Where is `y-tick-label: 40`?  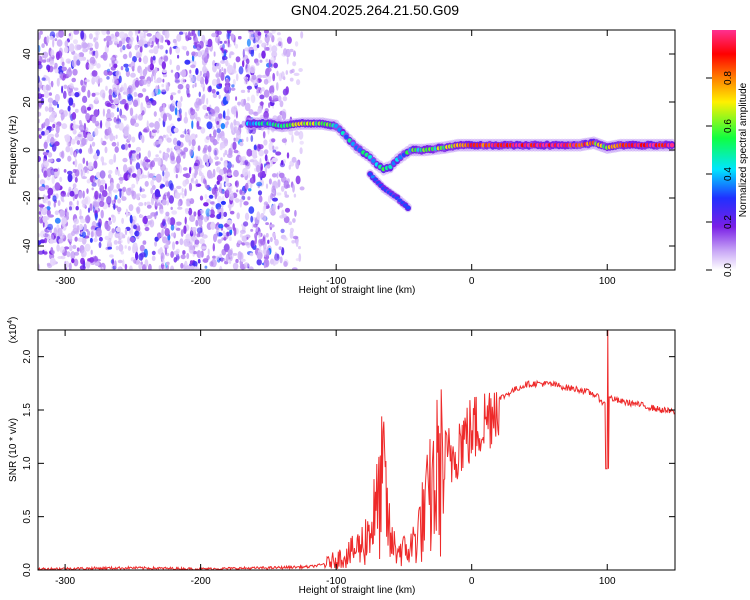
y-tick-label: 40 is located at coordinates (27, 54).